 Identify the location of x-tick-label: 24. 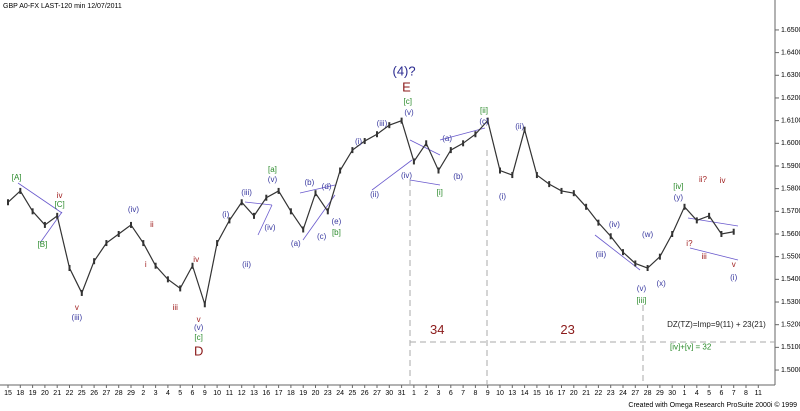
(340, 393).